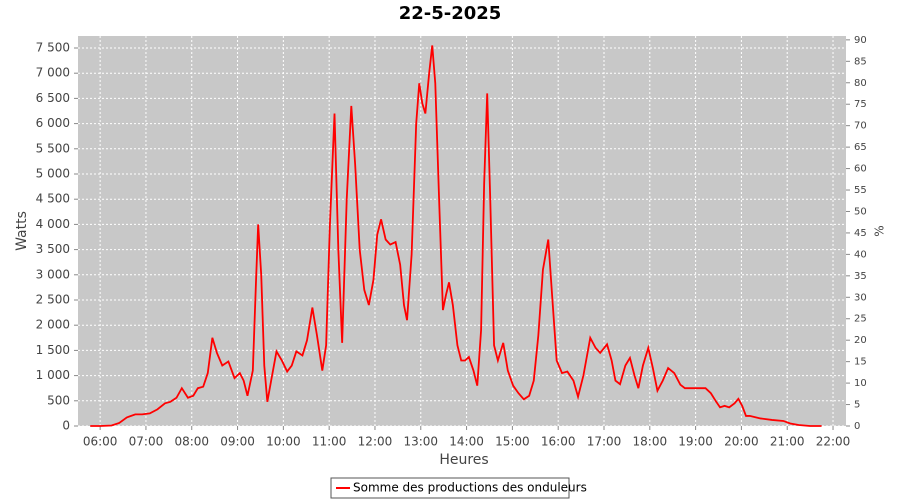 The width and height of the screenshot is (900, 500). I want to click on x-tick-label: 12:00, so click(375, 442).